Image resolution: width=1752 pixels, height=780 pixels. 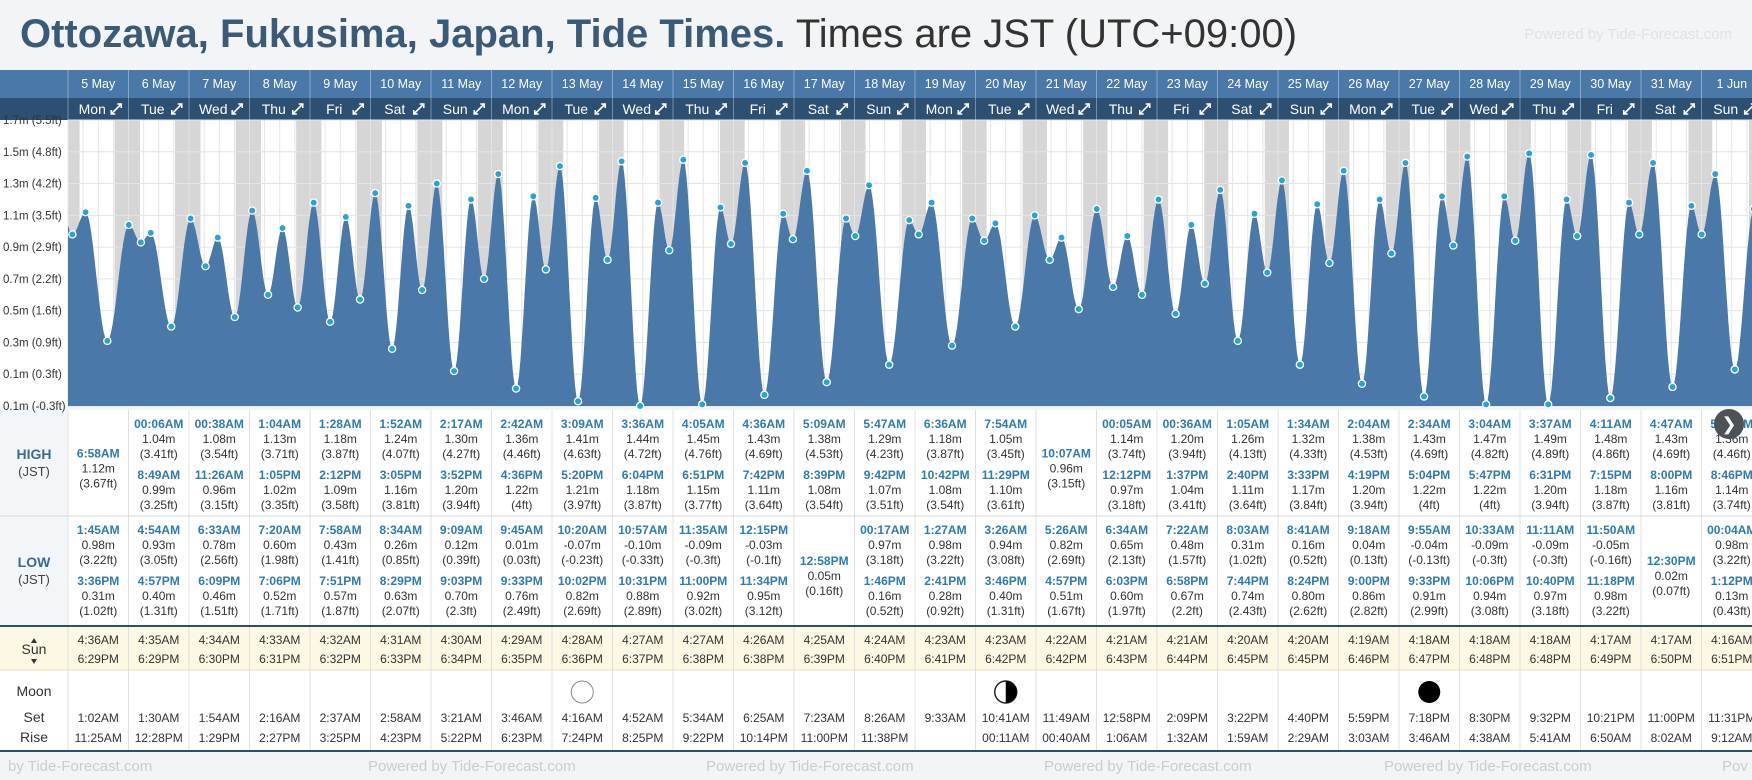 What do you see at coordinates (1730, 718) in the screenshot?
I see `moonset-time: 11:31PM` at bounding box center [1730, 718].